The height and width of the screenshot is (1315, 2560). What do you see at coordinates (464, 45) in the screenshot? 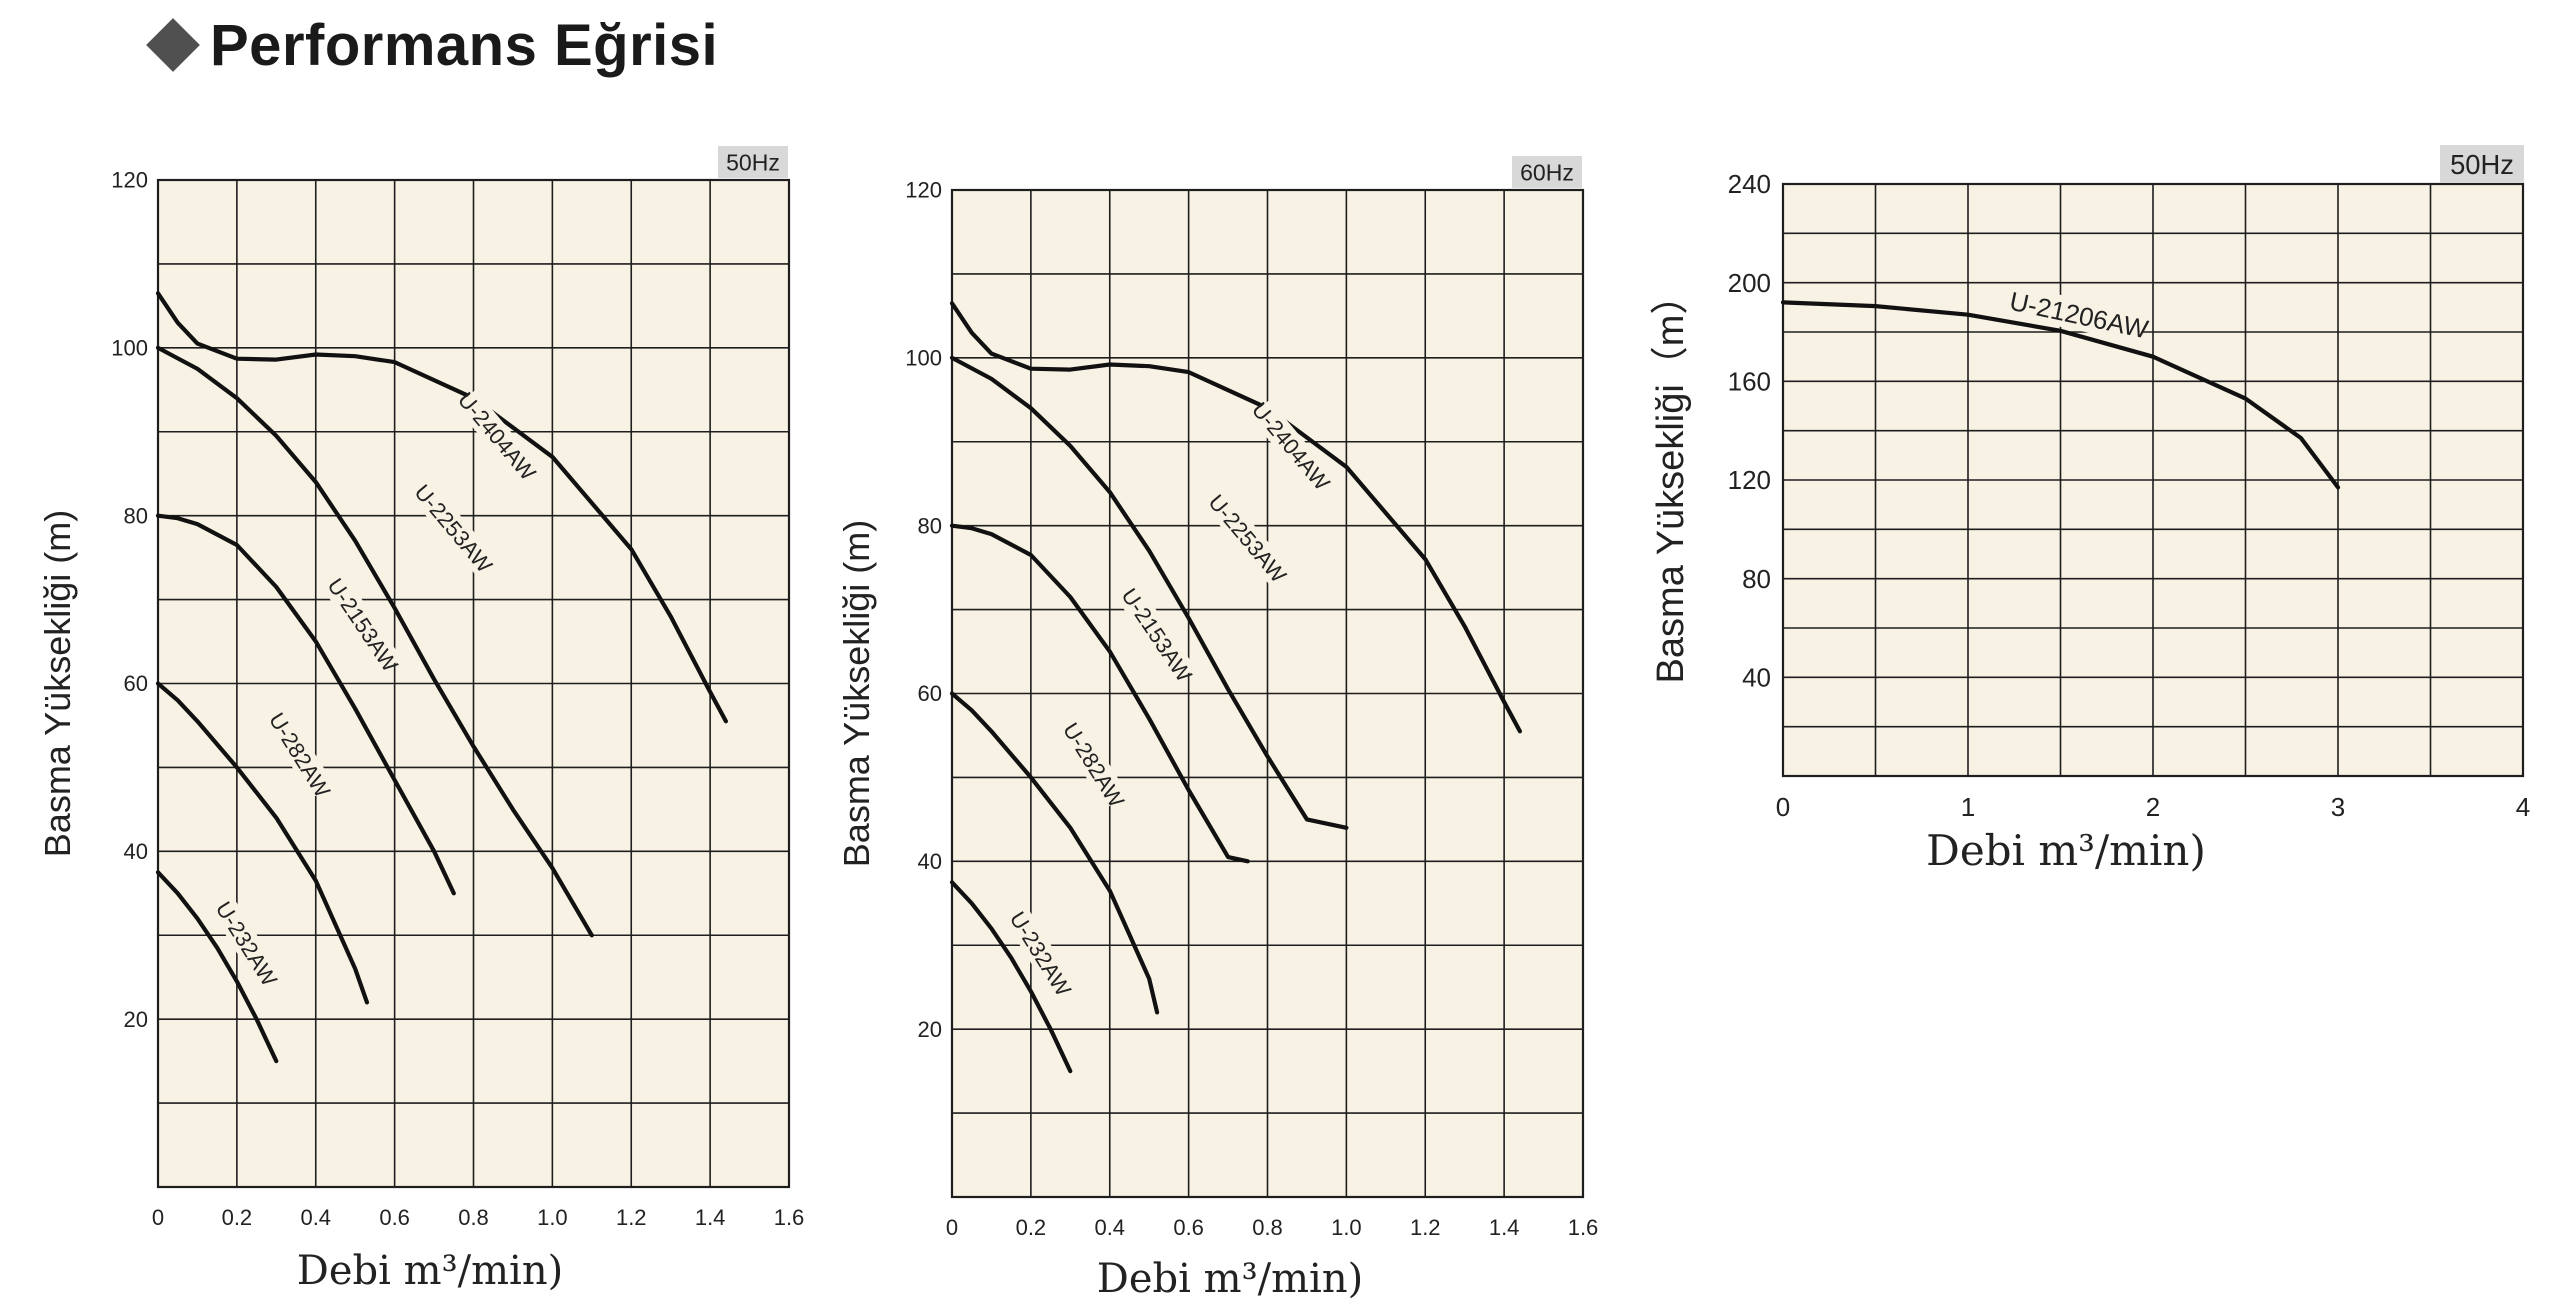
I see `page-title: Performans Eğrisi` at bounding box center [464, 45].